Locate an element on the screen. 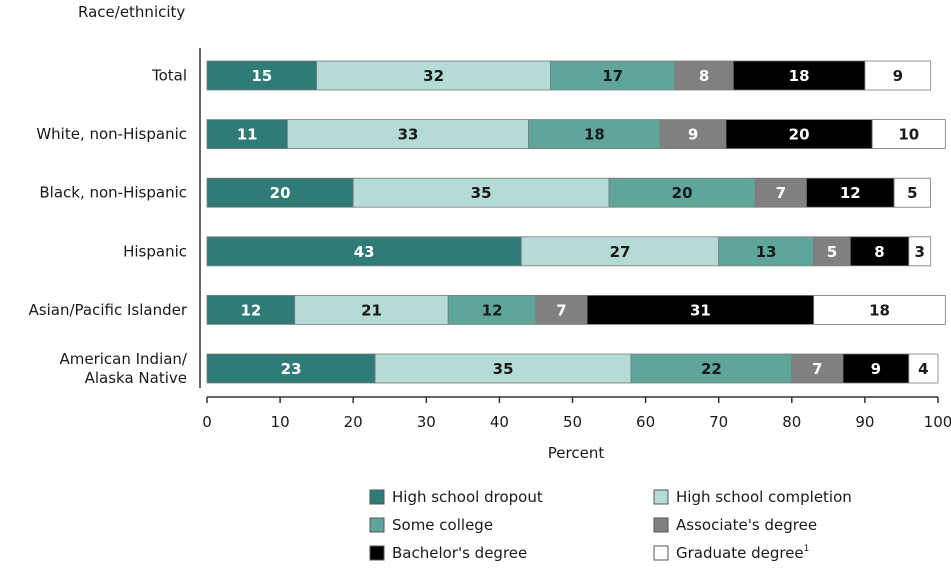 This screenshot has height=574, width=951. bar-value-label: 17 is located at coordinates (612, 76).